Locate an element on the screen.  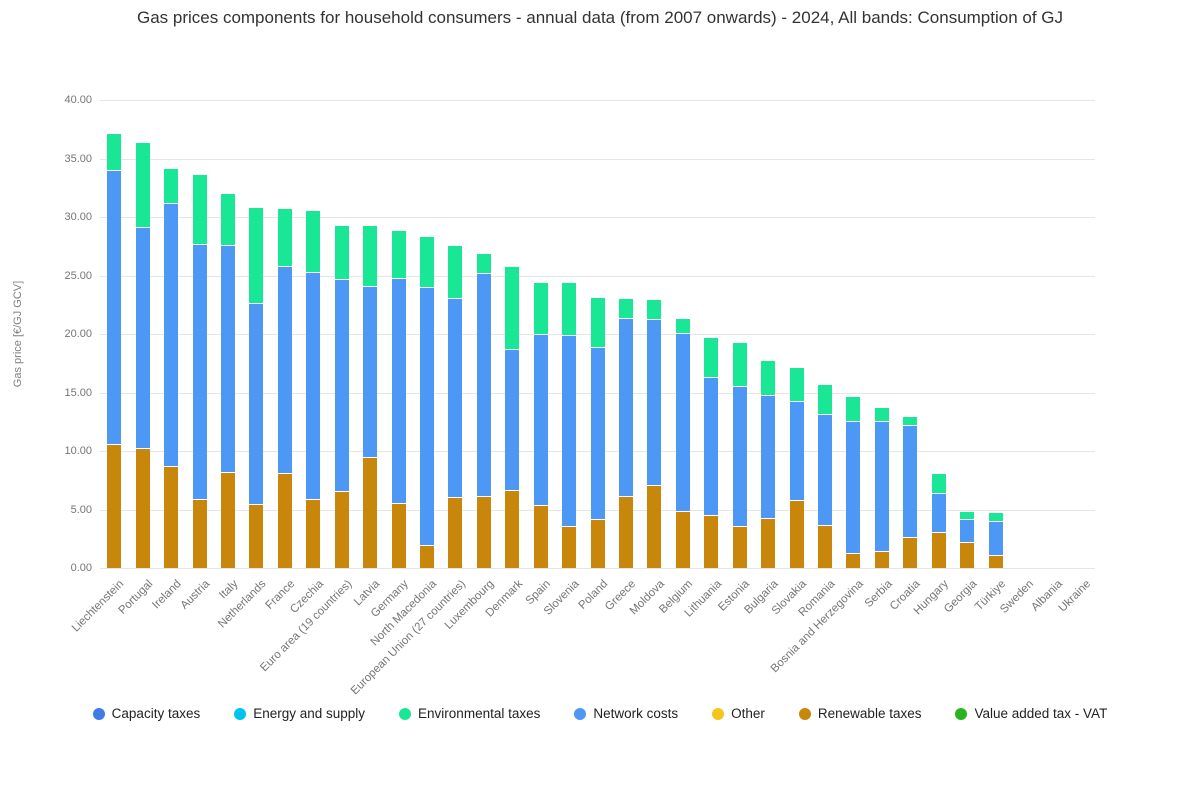
bar-latvia is located at coordinates (370, 397).